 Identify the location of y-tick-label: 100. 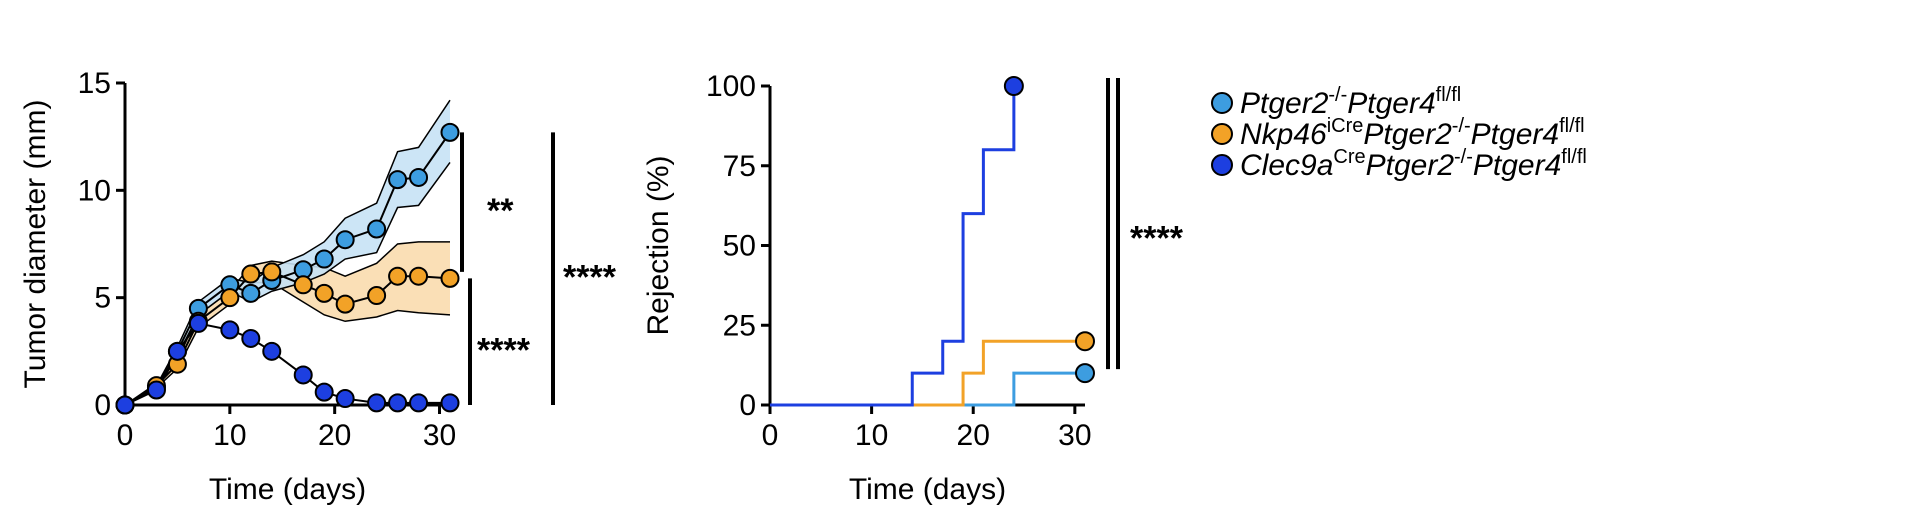
(731, 86).